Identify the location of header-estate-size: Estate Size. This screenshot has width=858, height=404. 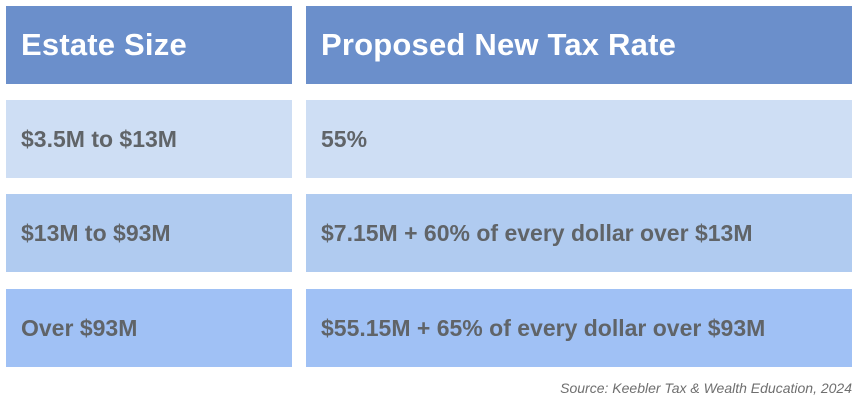
(149, 45).